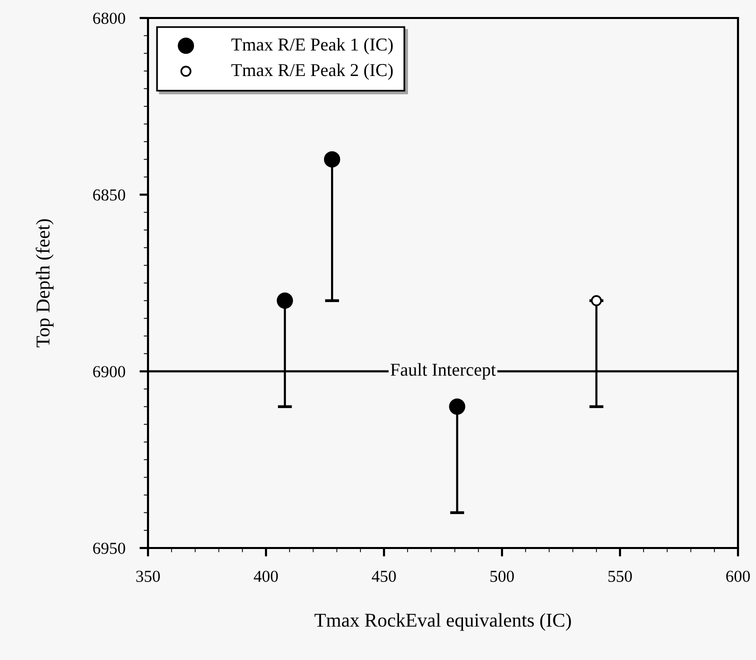 Image resolution: width=756 pixels, height=660 pixels. Describe the element at coordinates (443, 371) in the screenshot. I see `ref-line-label: Fault Intercept` at that location.